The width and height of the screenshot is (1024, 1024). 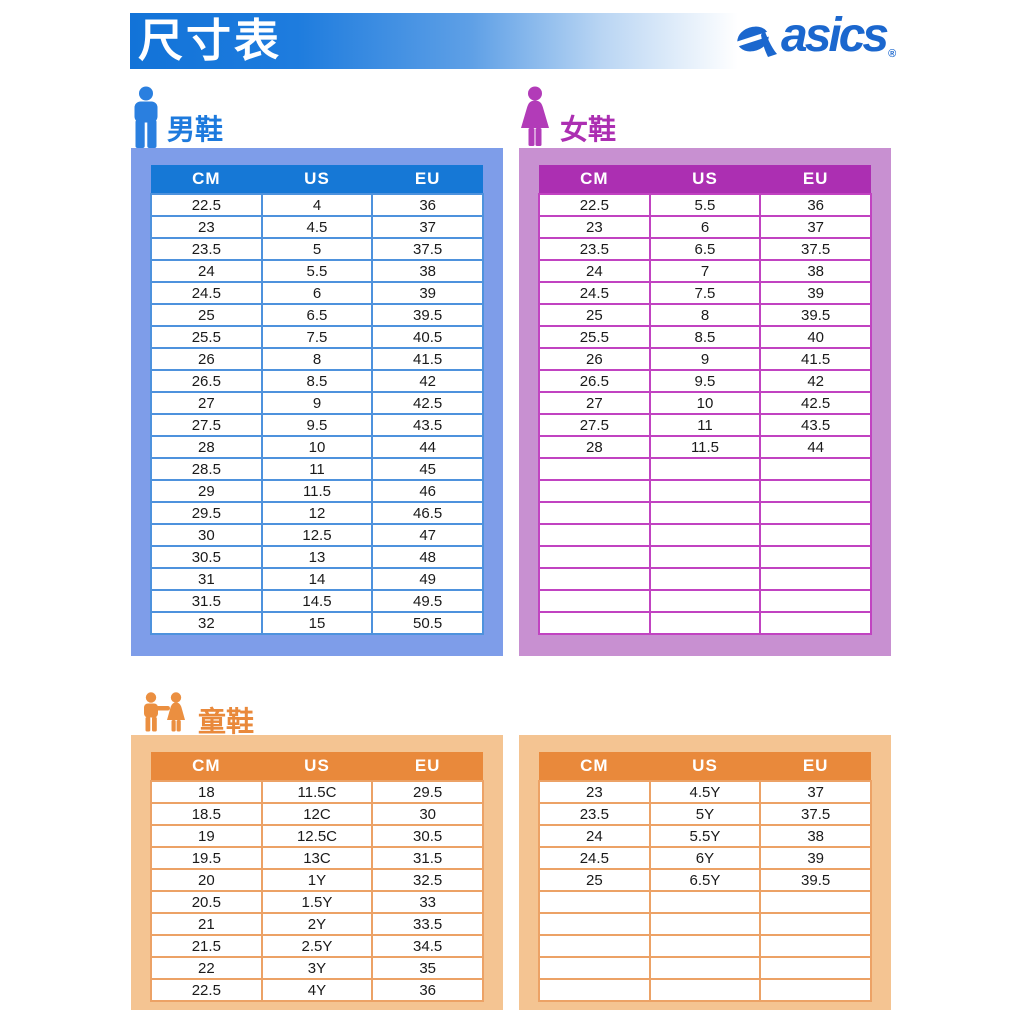 I want to click on table-row: 22 3Y 35, so click(x=317, y=968).